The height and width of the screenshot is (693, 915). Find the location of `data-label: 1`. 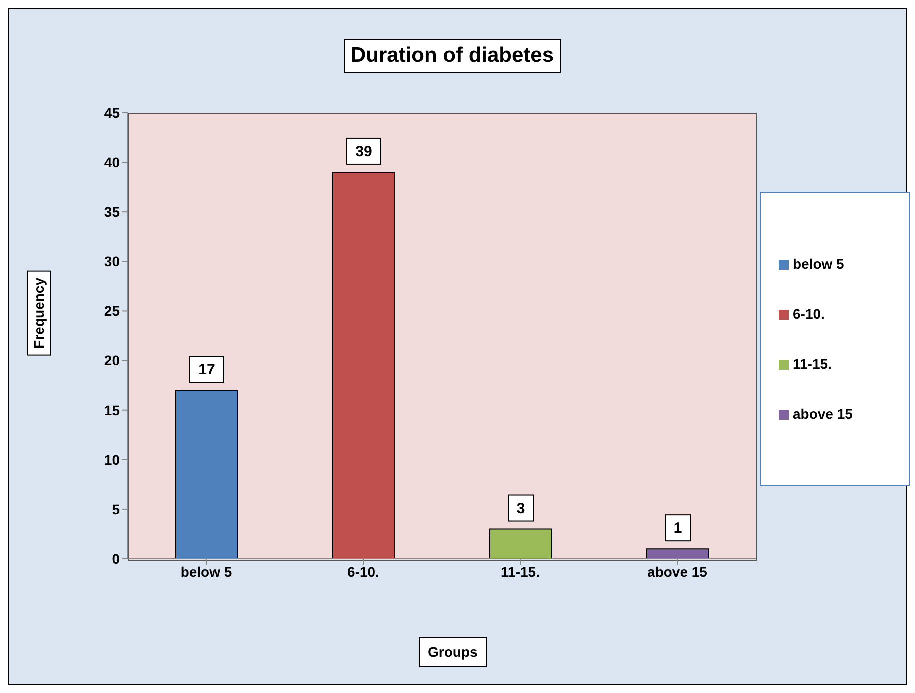

data-label: 1 is located at coordinates (678, 529).